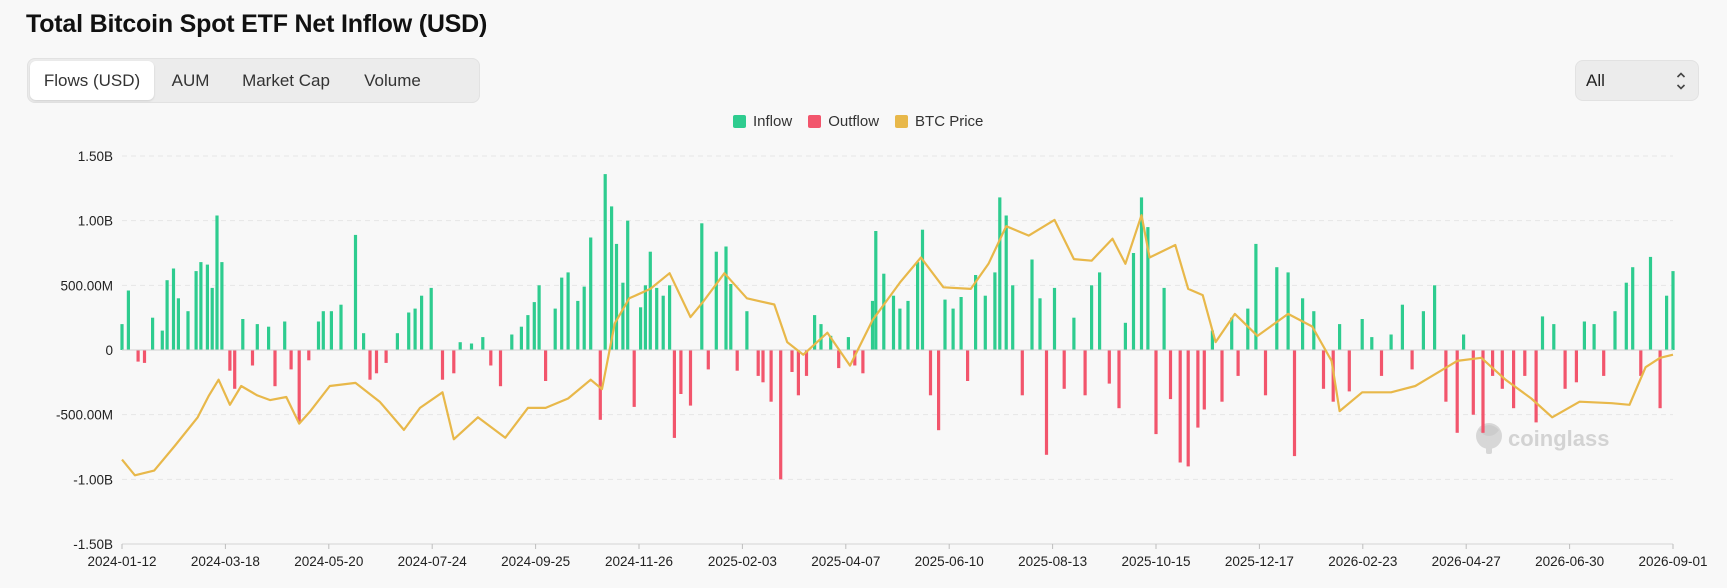 This screenshot has height=588, width=1727. I want to click on x-tick-label: 2025-08-13, so click(1052, 561).